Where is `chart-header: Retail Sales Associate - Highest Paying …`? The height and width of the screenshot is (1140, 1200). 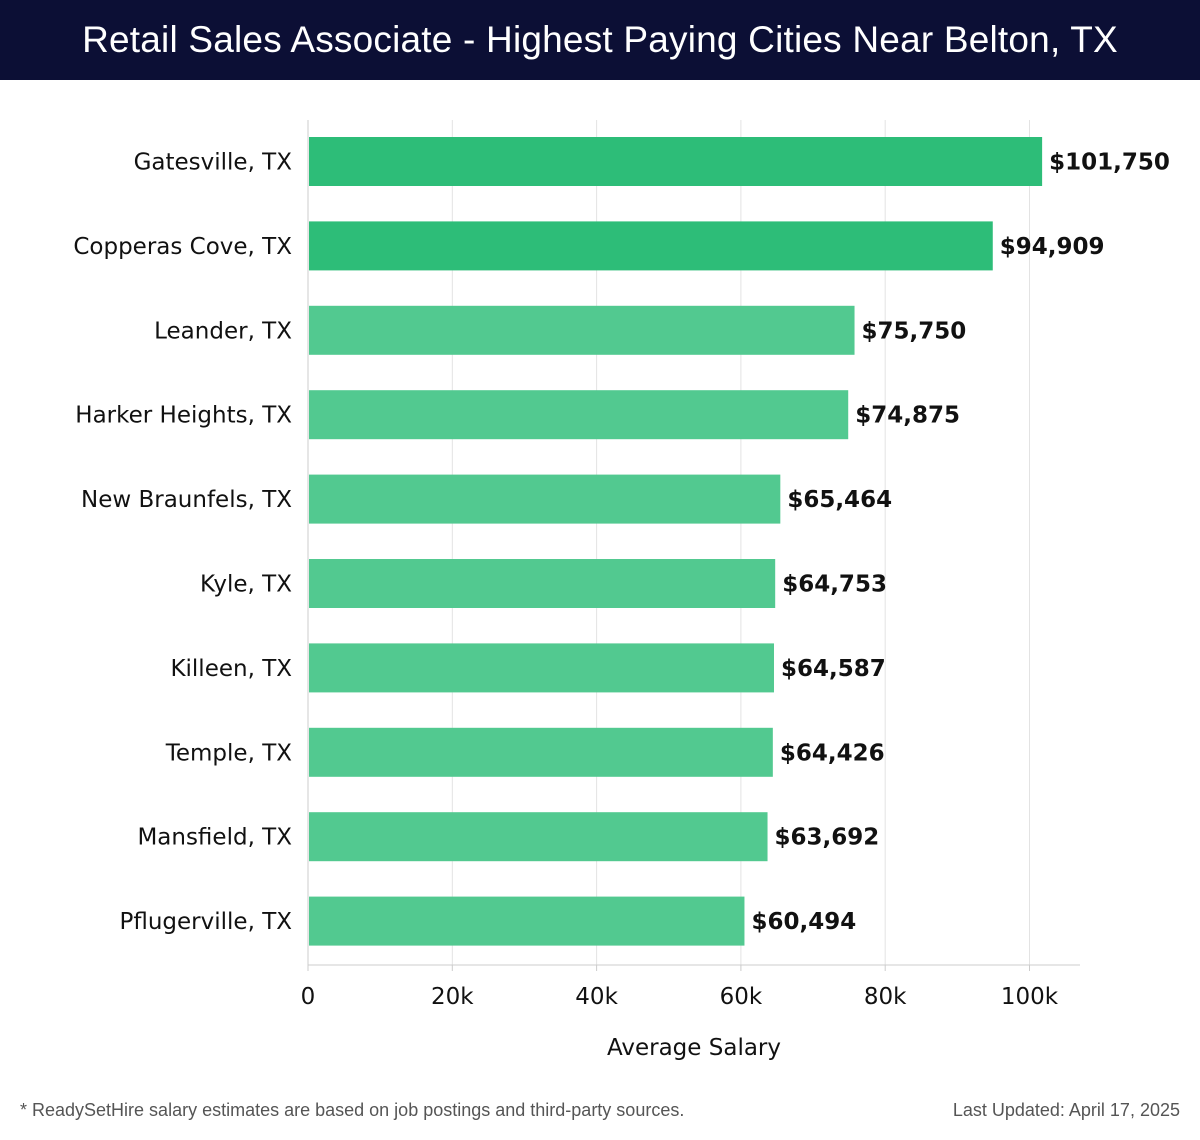
chart-header: Retail Sales Associate - Highest Paying … is located at coordinates (600, 40).